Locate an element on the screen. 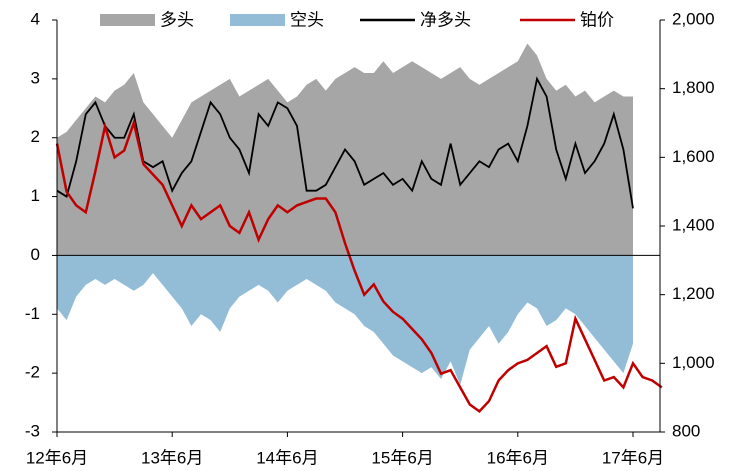  y-tick-label: 0 is located at coordinates (35, 254).